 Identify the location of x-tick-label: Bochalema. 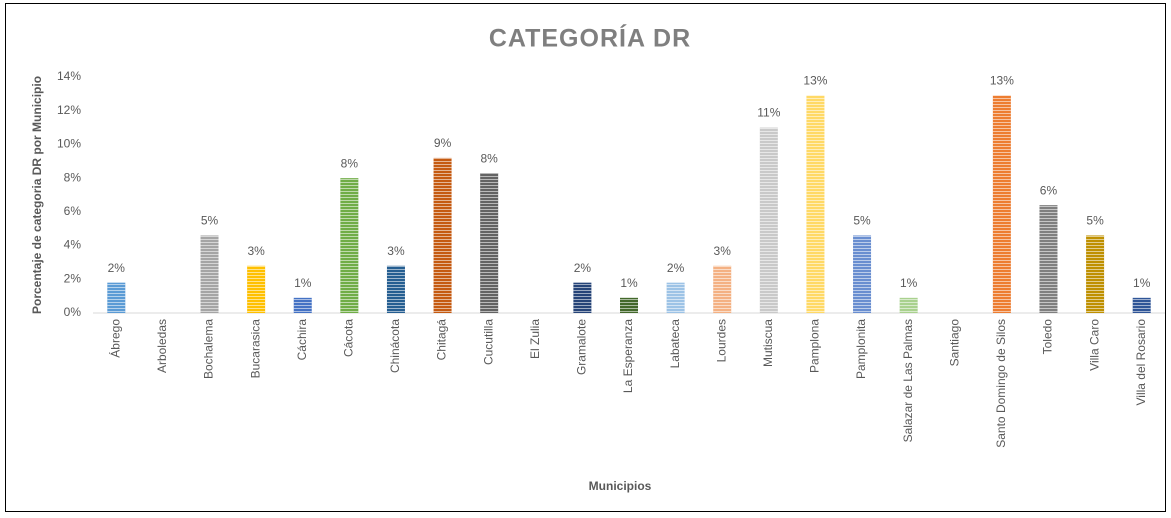
(209, 349).